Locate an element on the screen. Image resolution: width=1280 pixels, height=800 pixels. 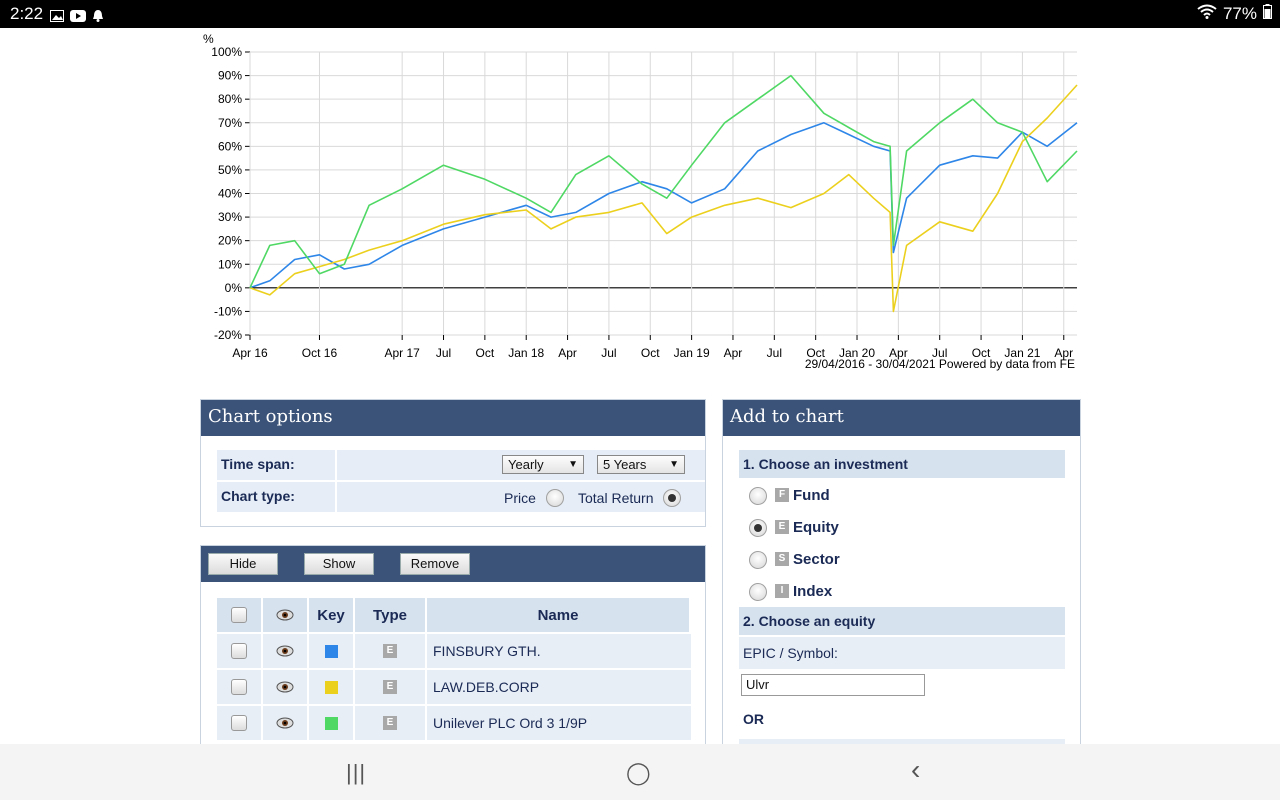
add-to-chart-title: Add to chart is located at coordinates (901, 418).